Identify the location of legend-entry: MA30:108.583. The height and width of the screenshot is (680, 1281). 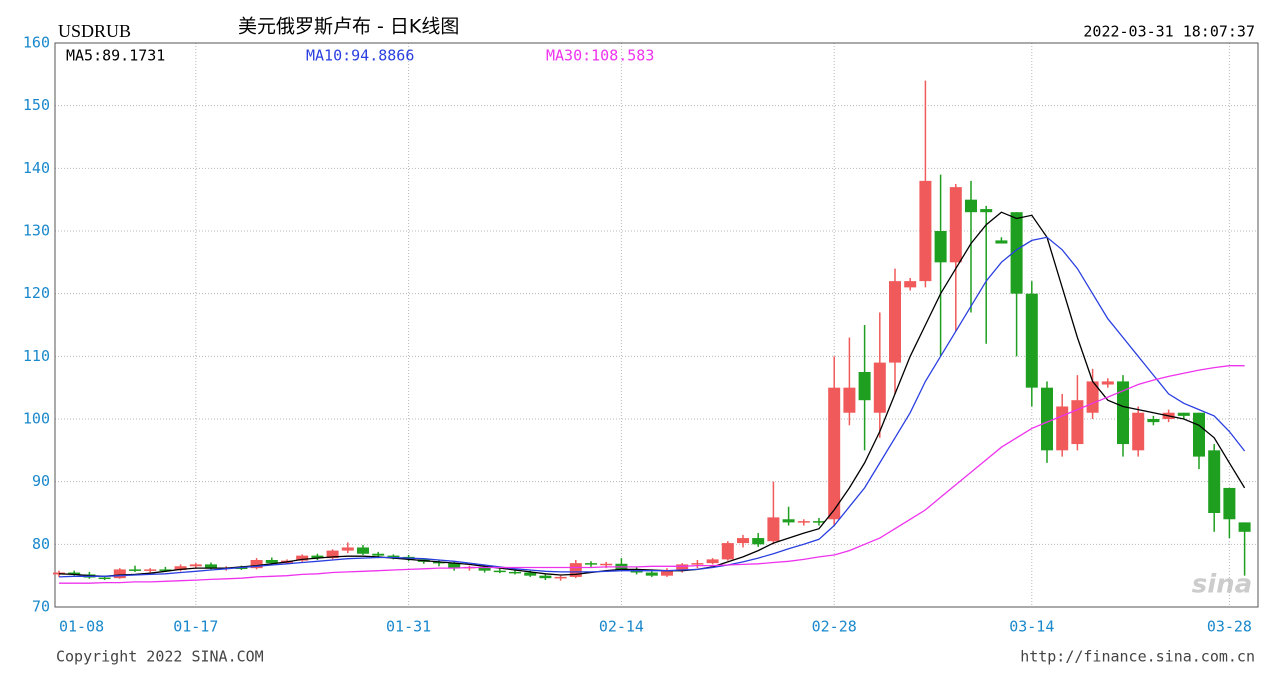
(600, 56).